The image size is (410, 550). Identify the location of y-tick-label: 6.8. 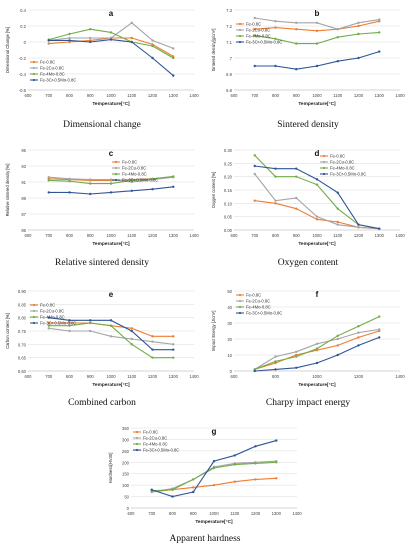
(229, 90).